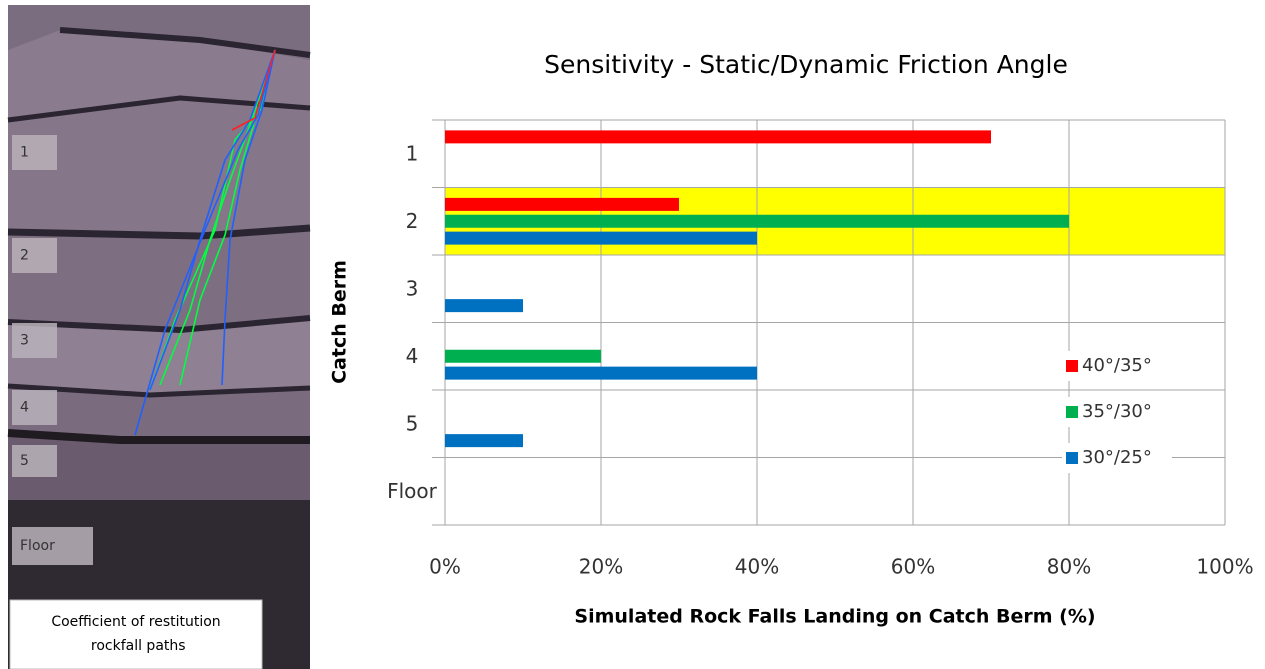 The height and width of the screenshot is (669, 1265). What do you see at coordinates (1224, 567) in the screenshot?
I see `x-tick-label: 100%` at bounding box center [1224, 567].